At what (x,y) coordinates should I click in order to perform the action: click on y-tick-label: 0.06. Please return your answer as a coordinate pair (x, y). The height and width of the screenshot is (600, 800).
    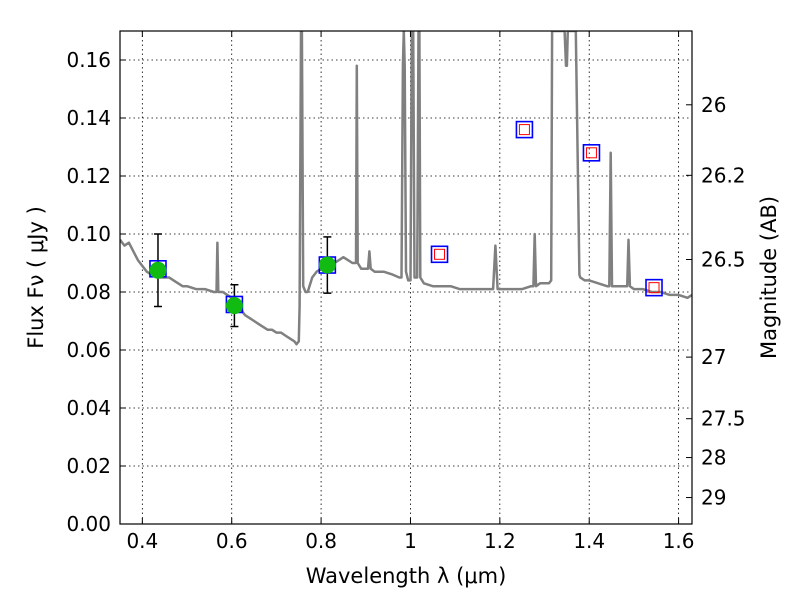
    Looking at the image, I should click on (88, 350).